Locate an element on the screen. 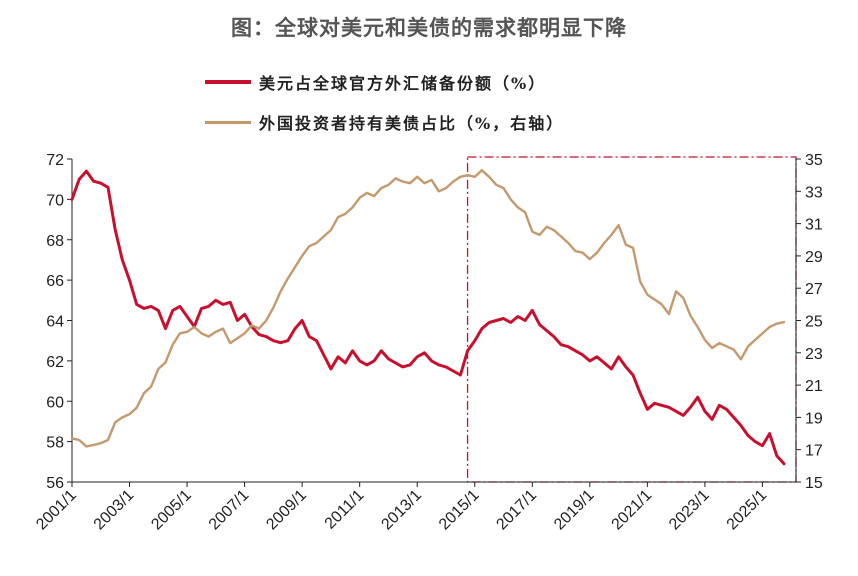  x-tick-label: 2003/1 is located at coordinates (114, 510).